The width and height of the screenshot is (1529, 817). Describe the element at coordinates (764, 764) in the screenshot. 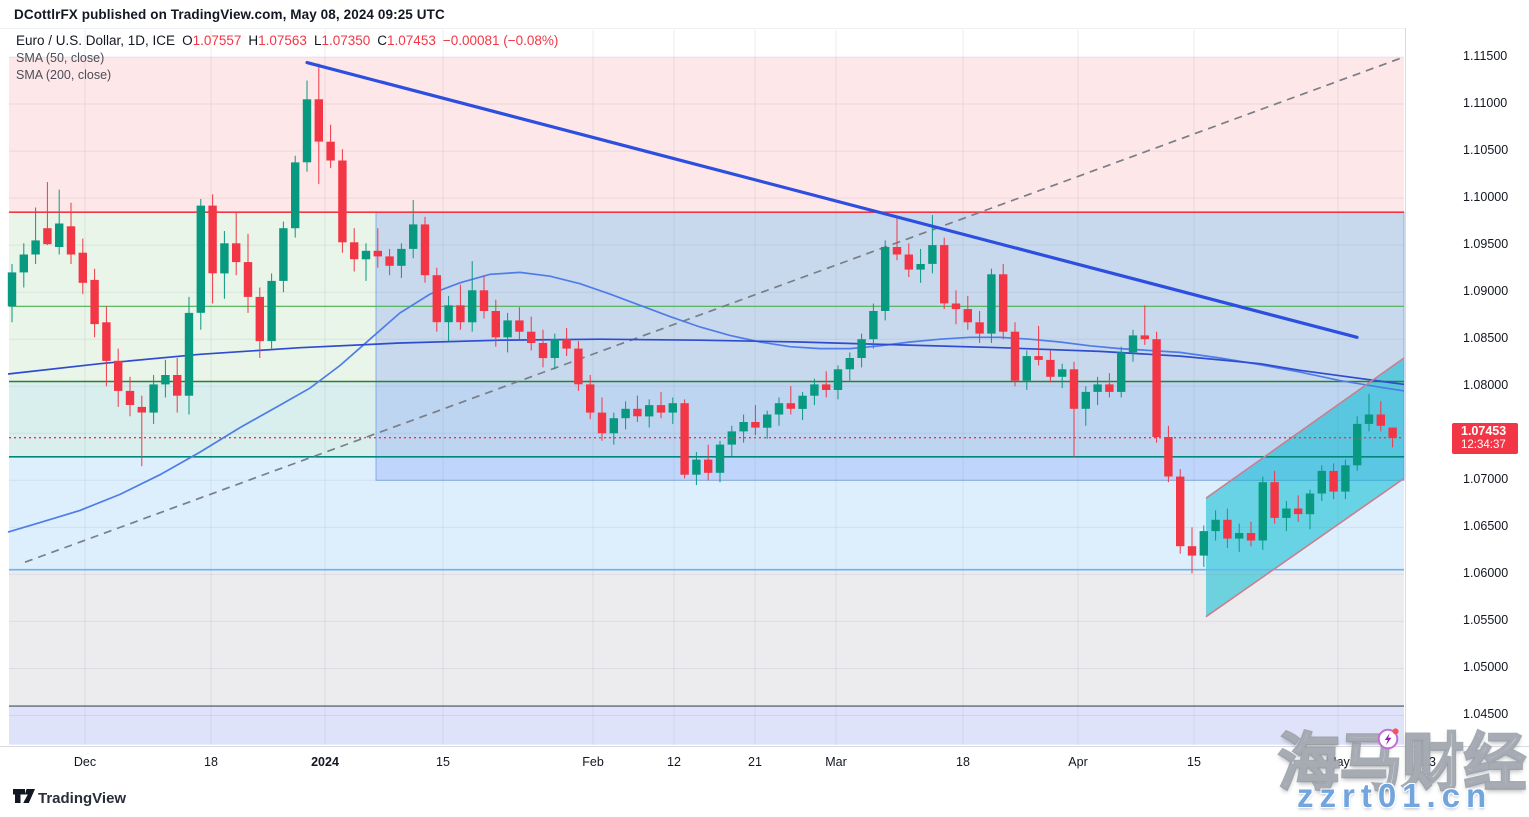

I see `time-axis: Dec 18 2024 15 Feb 12 21 Mar 18 Apr 15 May 13` at that location.